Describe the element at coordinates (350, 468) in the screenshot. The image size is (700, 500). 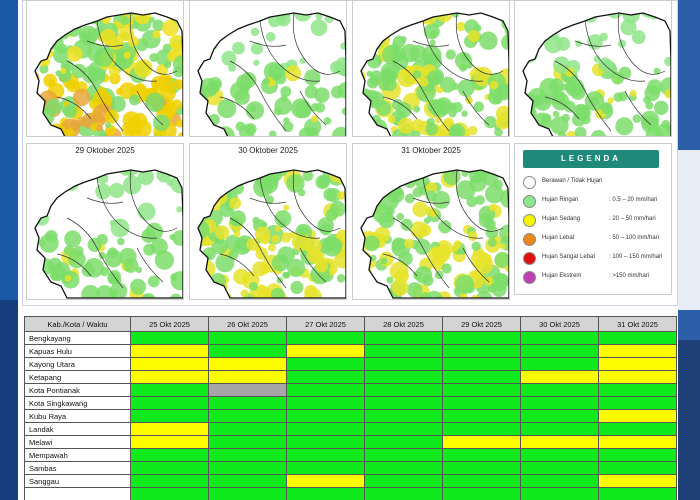
I see `table-row: Sambas` at that location.